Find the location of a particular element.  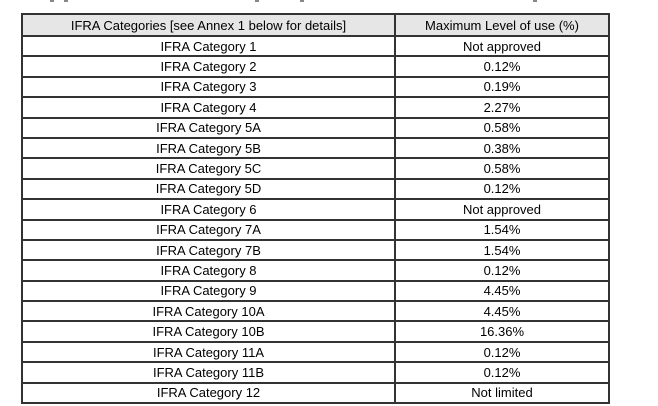

table-row: IFRA Category 8 0.12% is located at coordinates (315, 270).